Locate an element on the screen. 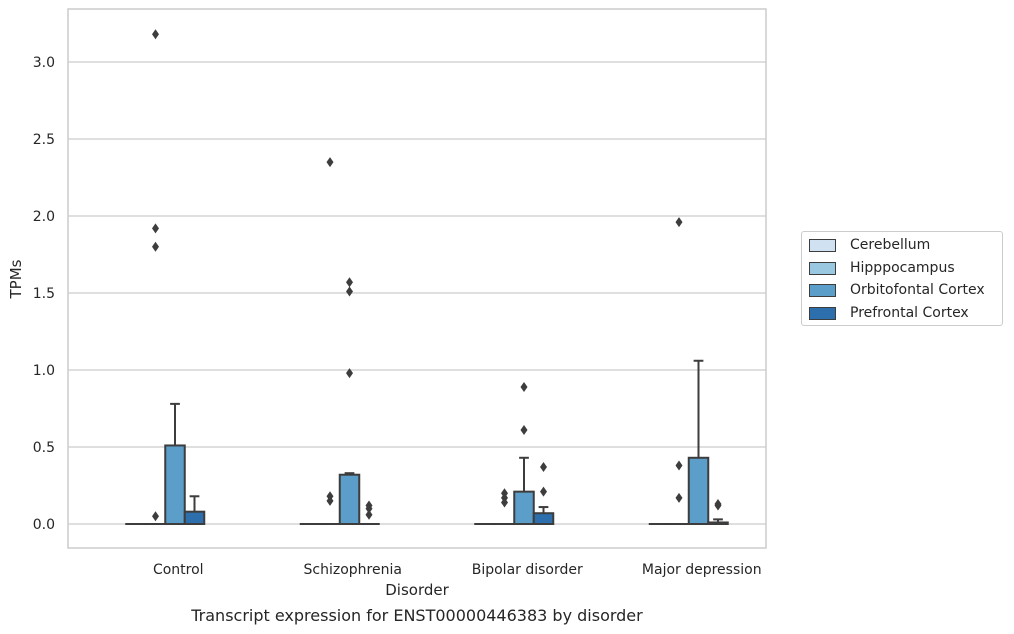 The image size is (1014, 634). legend-item-cerebellum: Cerebellum is located at coordinates (869, 245).